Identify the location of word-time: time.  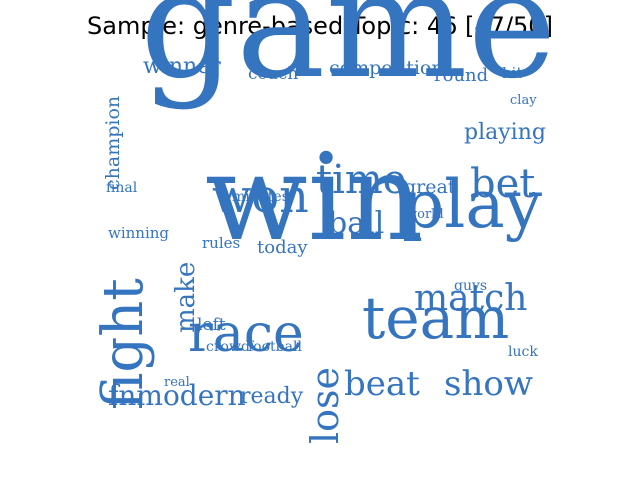
(361, 180).